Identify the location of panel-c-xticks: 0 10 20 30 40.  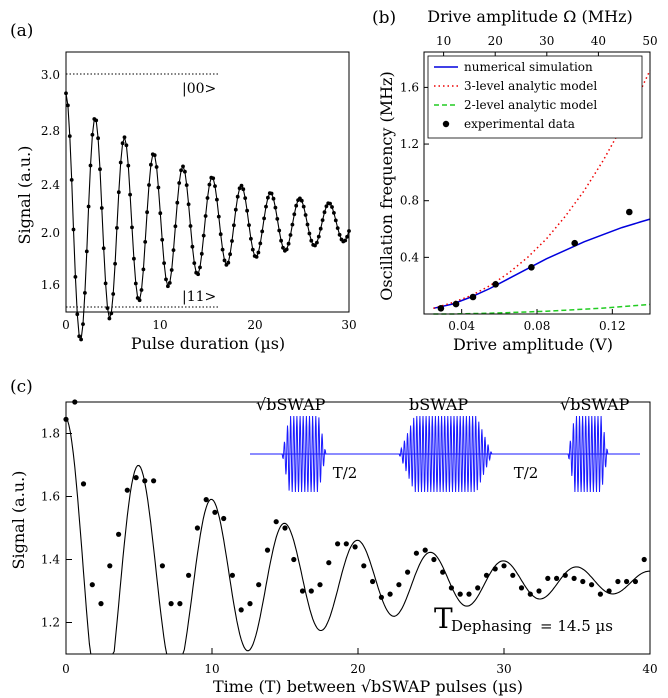
(359, 669).